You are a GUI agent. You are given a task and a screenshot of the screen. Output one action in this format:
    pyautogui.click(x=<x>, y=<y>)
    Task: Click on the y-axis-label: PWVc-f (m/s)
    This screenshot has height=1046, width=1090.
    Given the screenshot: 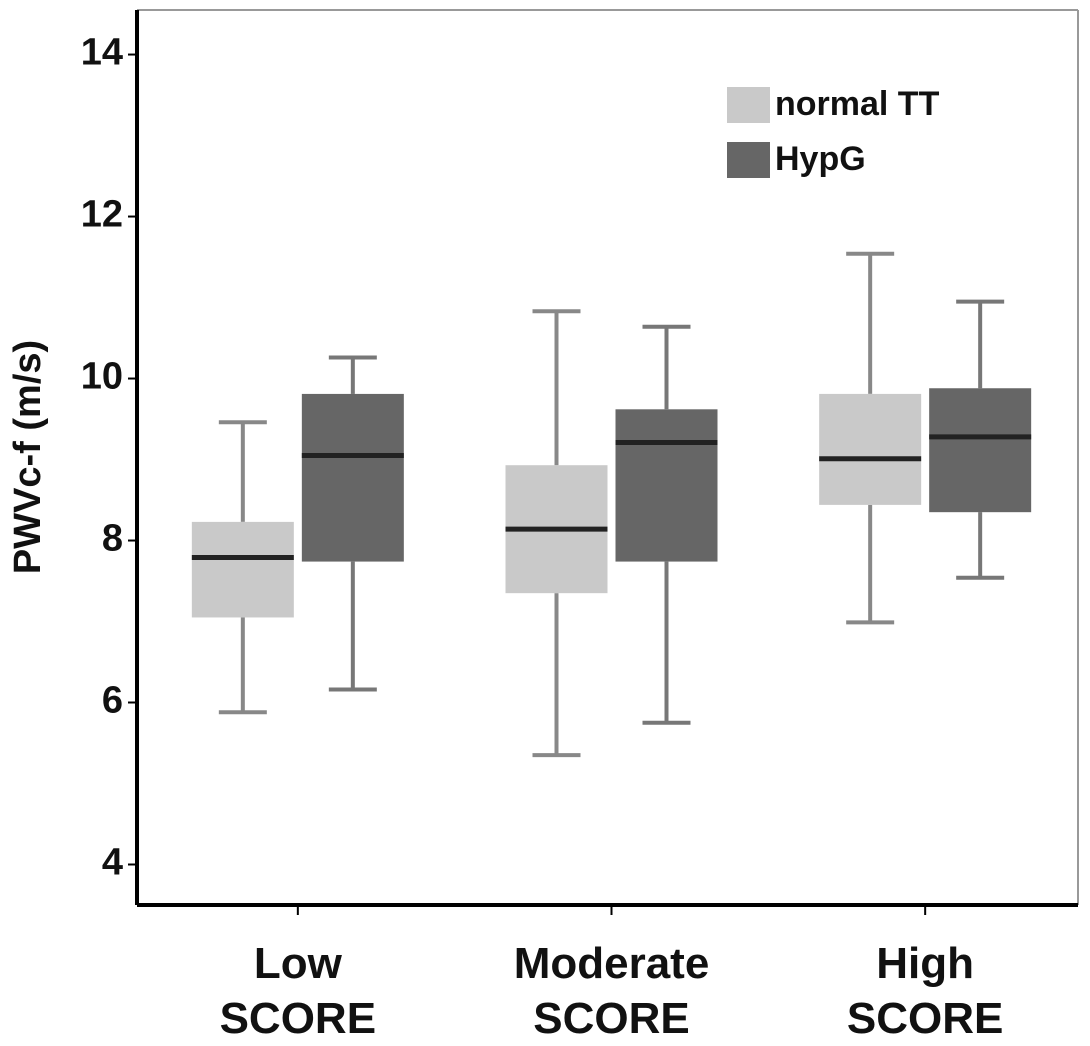 What is the action you would take?
    pyautogui.click(x=28, y=457)
    